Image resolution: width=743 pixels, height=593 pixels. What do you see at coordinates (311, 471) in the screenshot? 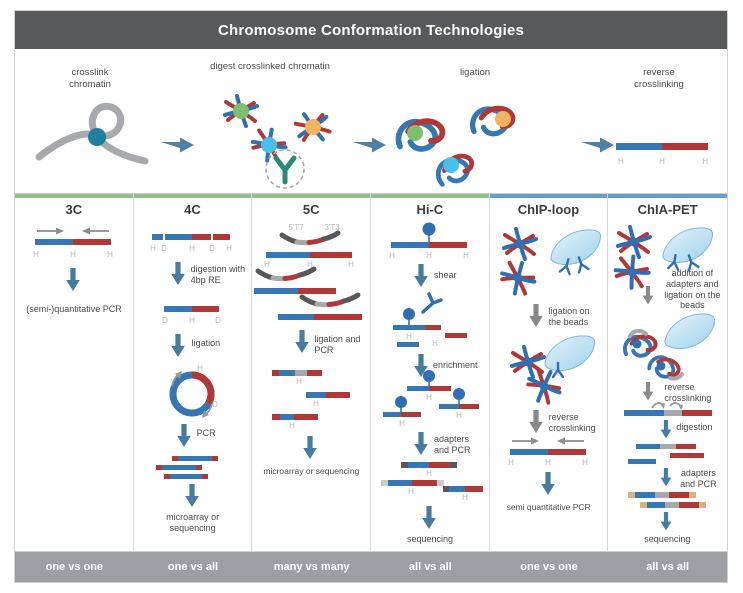
I see `step-caption: microarray or sequencing` at bounding box center [311, 471].